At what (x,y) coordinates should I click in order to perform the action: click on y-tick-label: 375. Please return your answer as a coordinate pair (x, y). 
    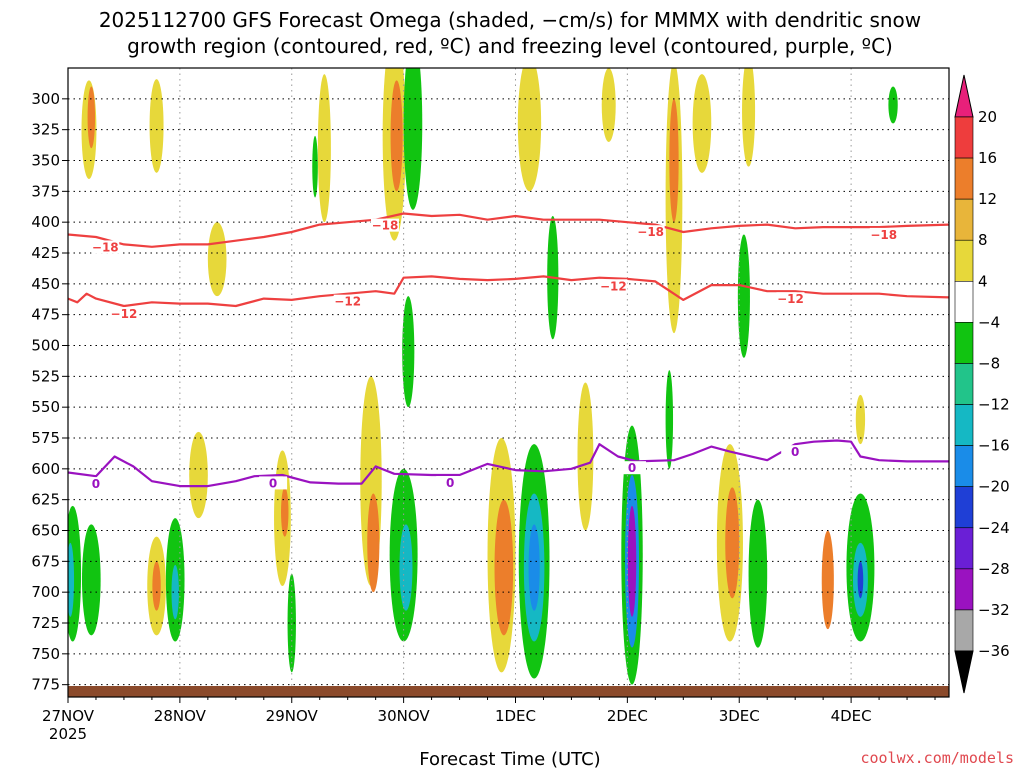
    Looking at the image, I should click on (45, 191).